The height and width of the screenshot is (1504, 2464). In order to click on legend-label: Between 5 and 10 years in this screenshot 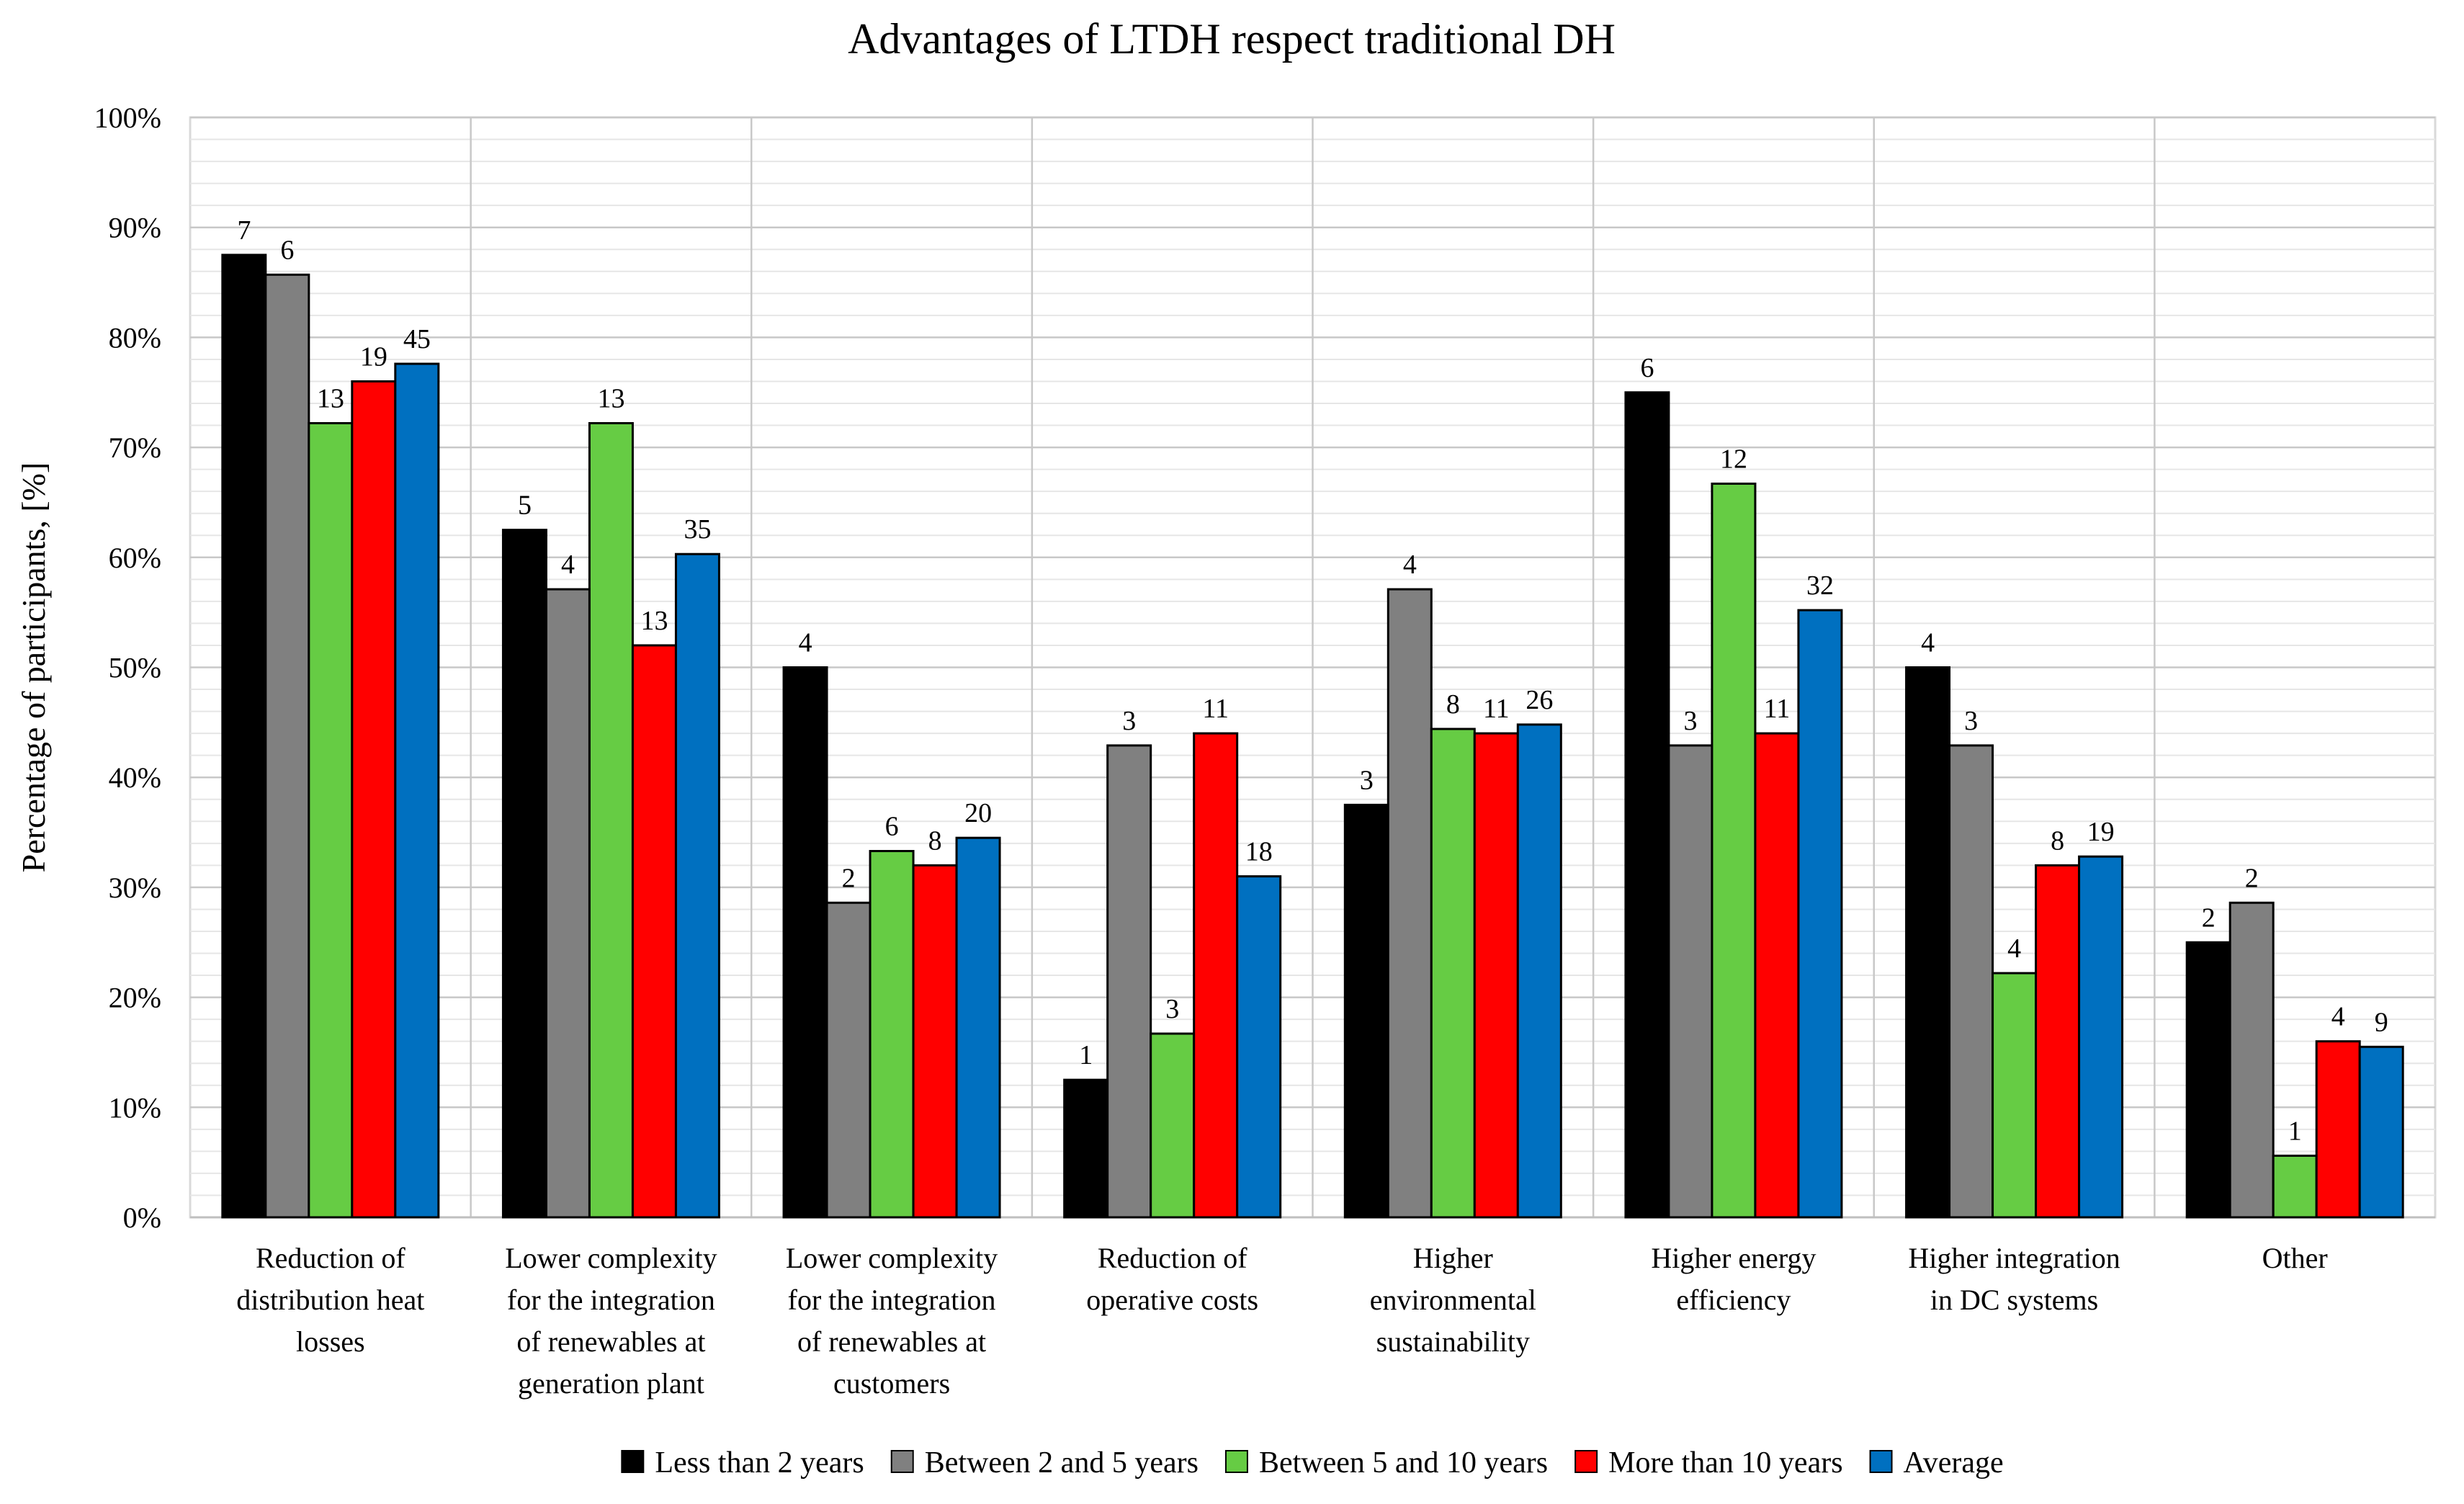, I will do `click(1403, 1463)`.